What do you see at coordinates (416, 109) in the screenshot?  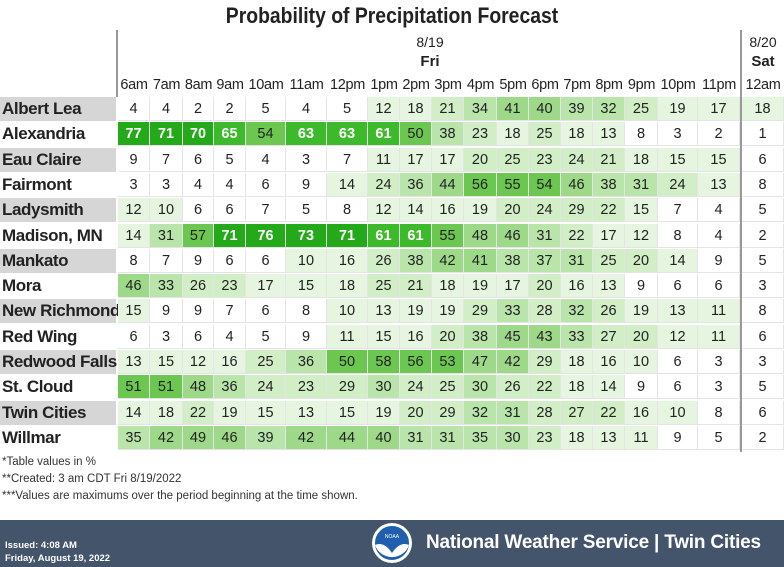 I see `pop-cell: 18` at bounding box center [416, 109].